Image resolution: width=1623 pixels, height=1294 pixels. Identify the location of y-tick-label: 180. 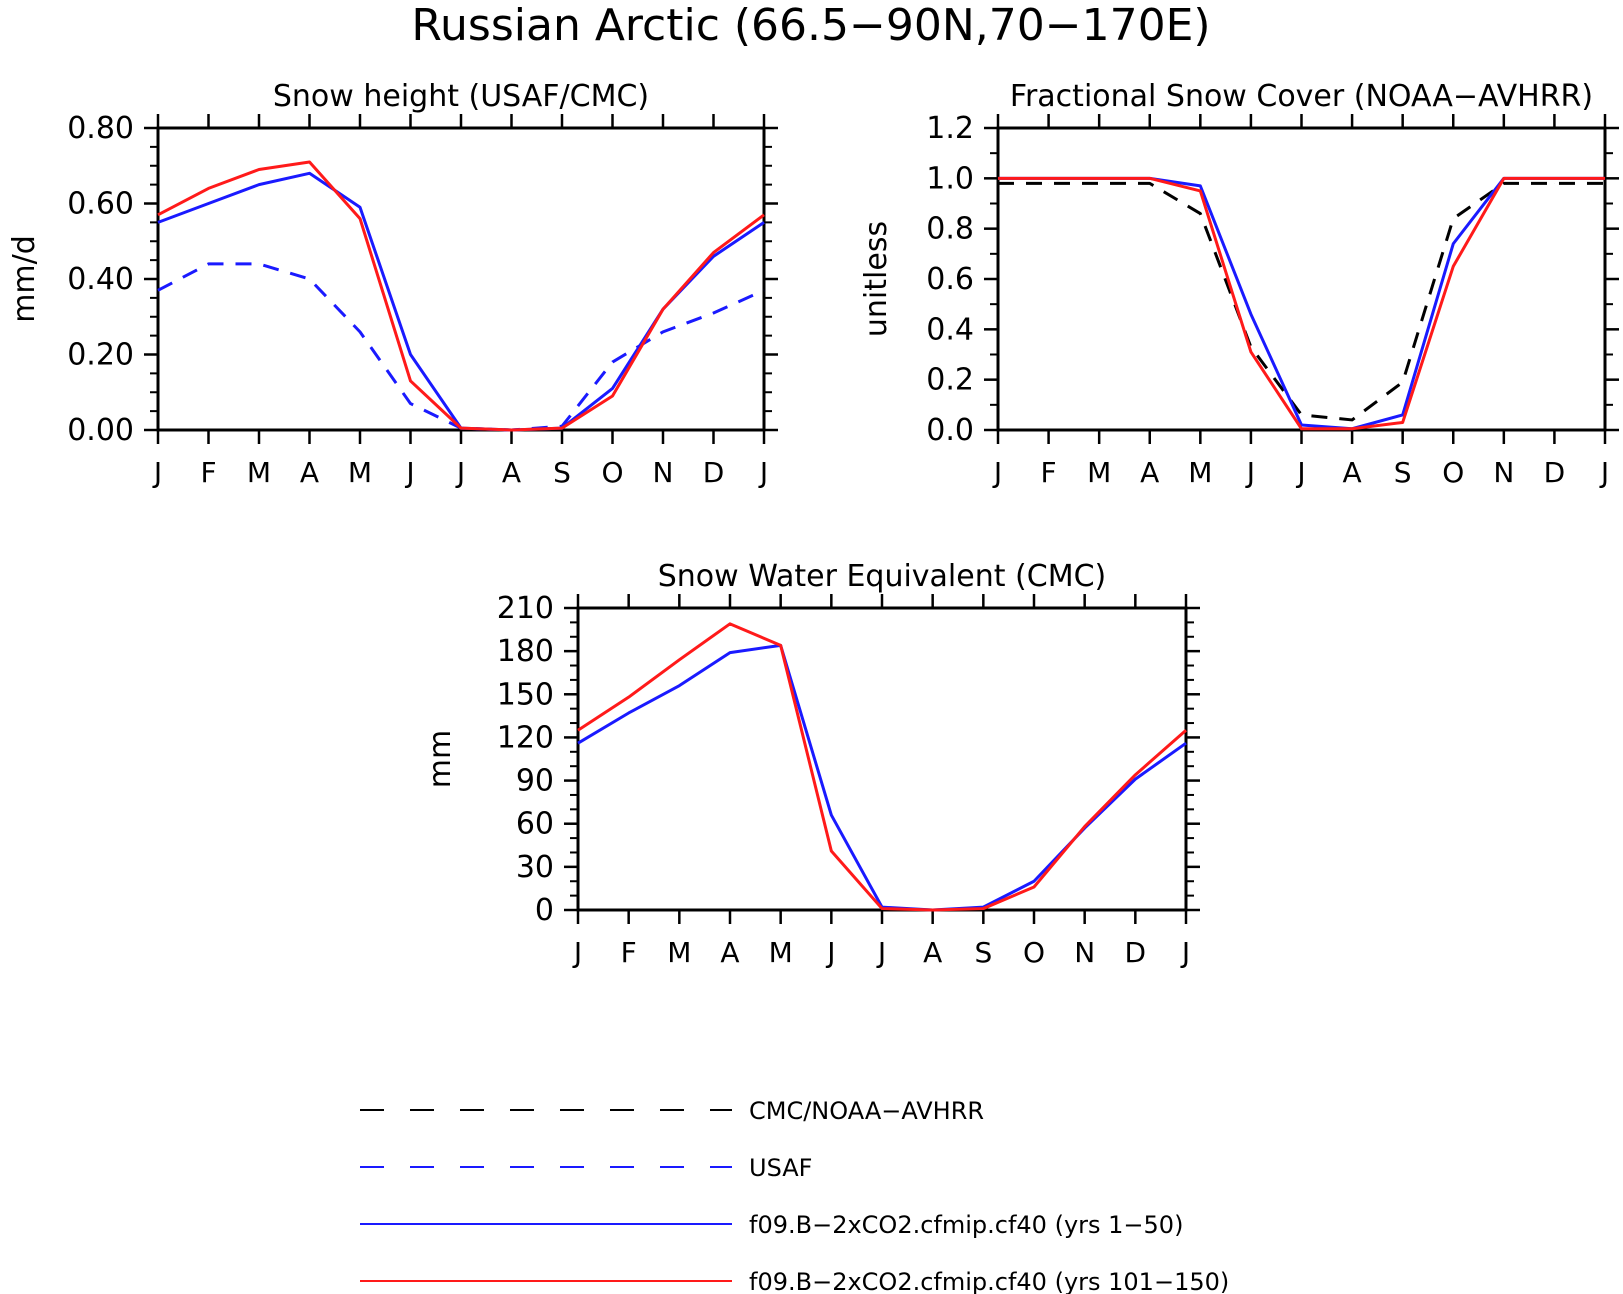
(525, 651).